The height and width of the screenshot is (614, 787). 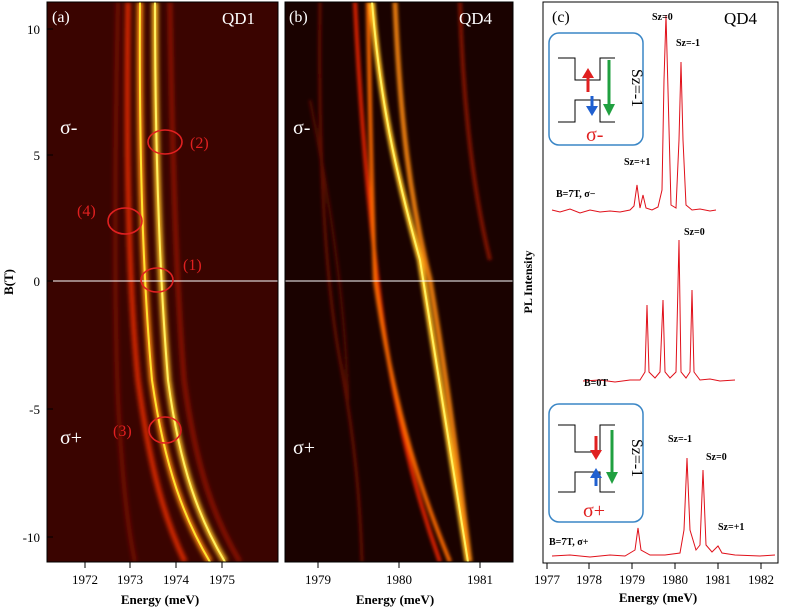 What do you see at coordinates (176, 579) in the screenshot?
I see `x-tick-label: 1974` at bounding box center [176, 579].